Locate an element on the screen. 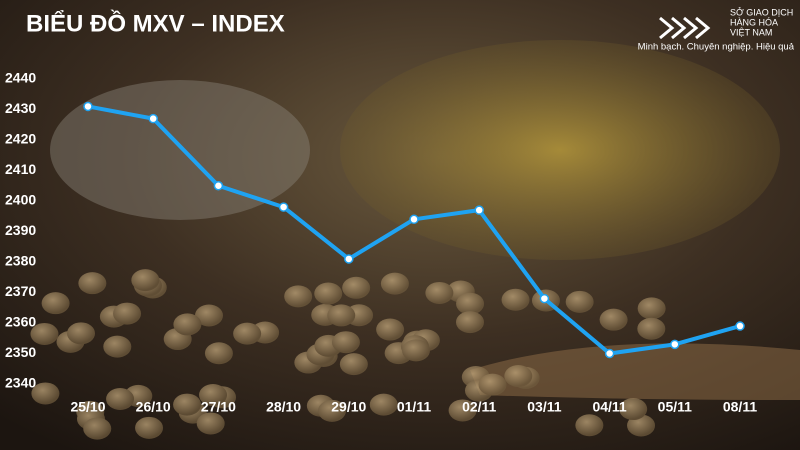  logo-line: SỞ GIAO DỊCH is located at coordinates (761, 11).